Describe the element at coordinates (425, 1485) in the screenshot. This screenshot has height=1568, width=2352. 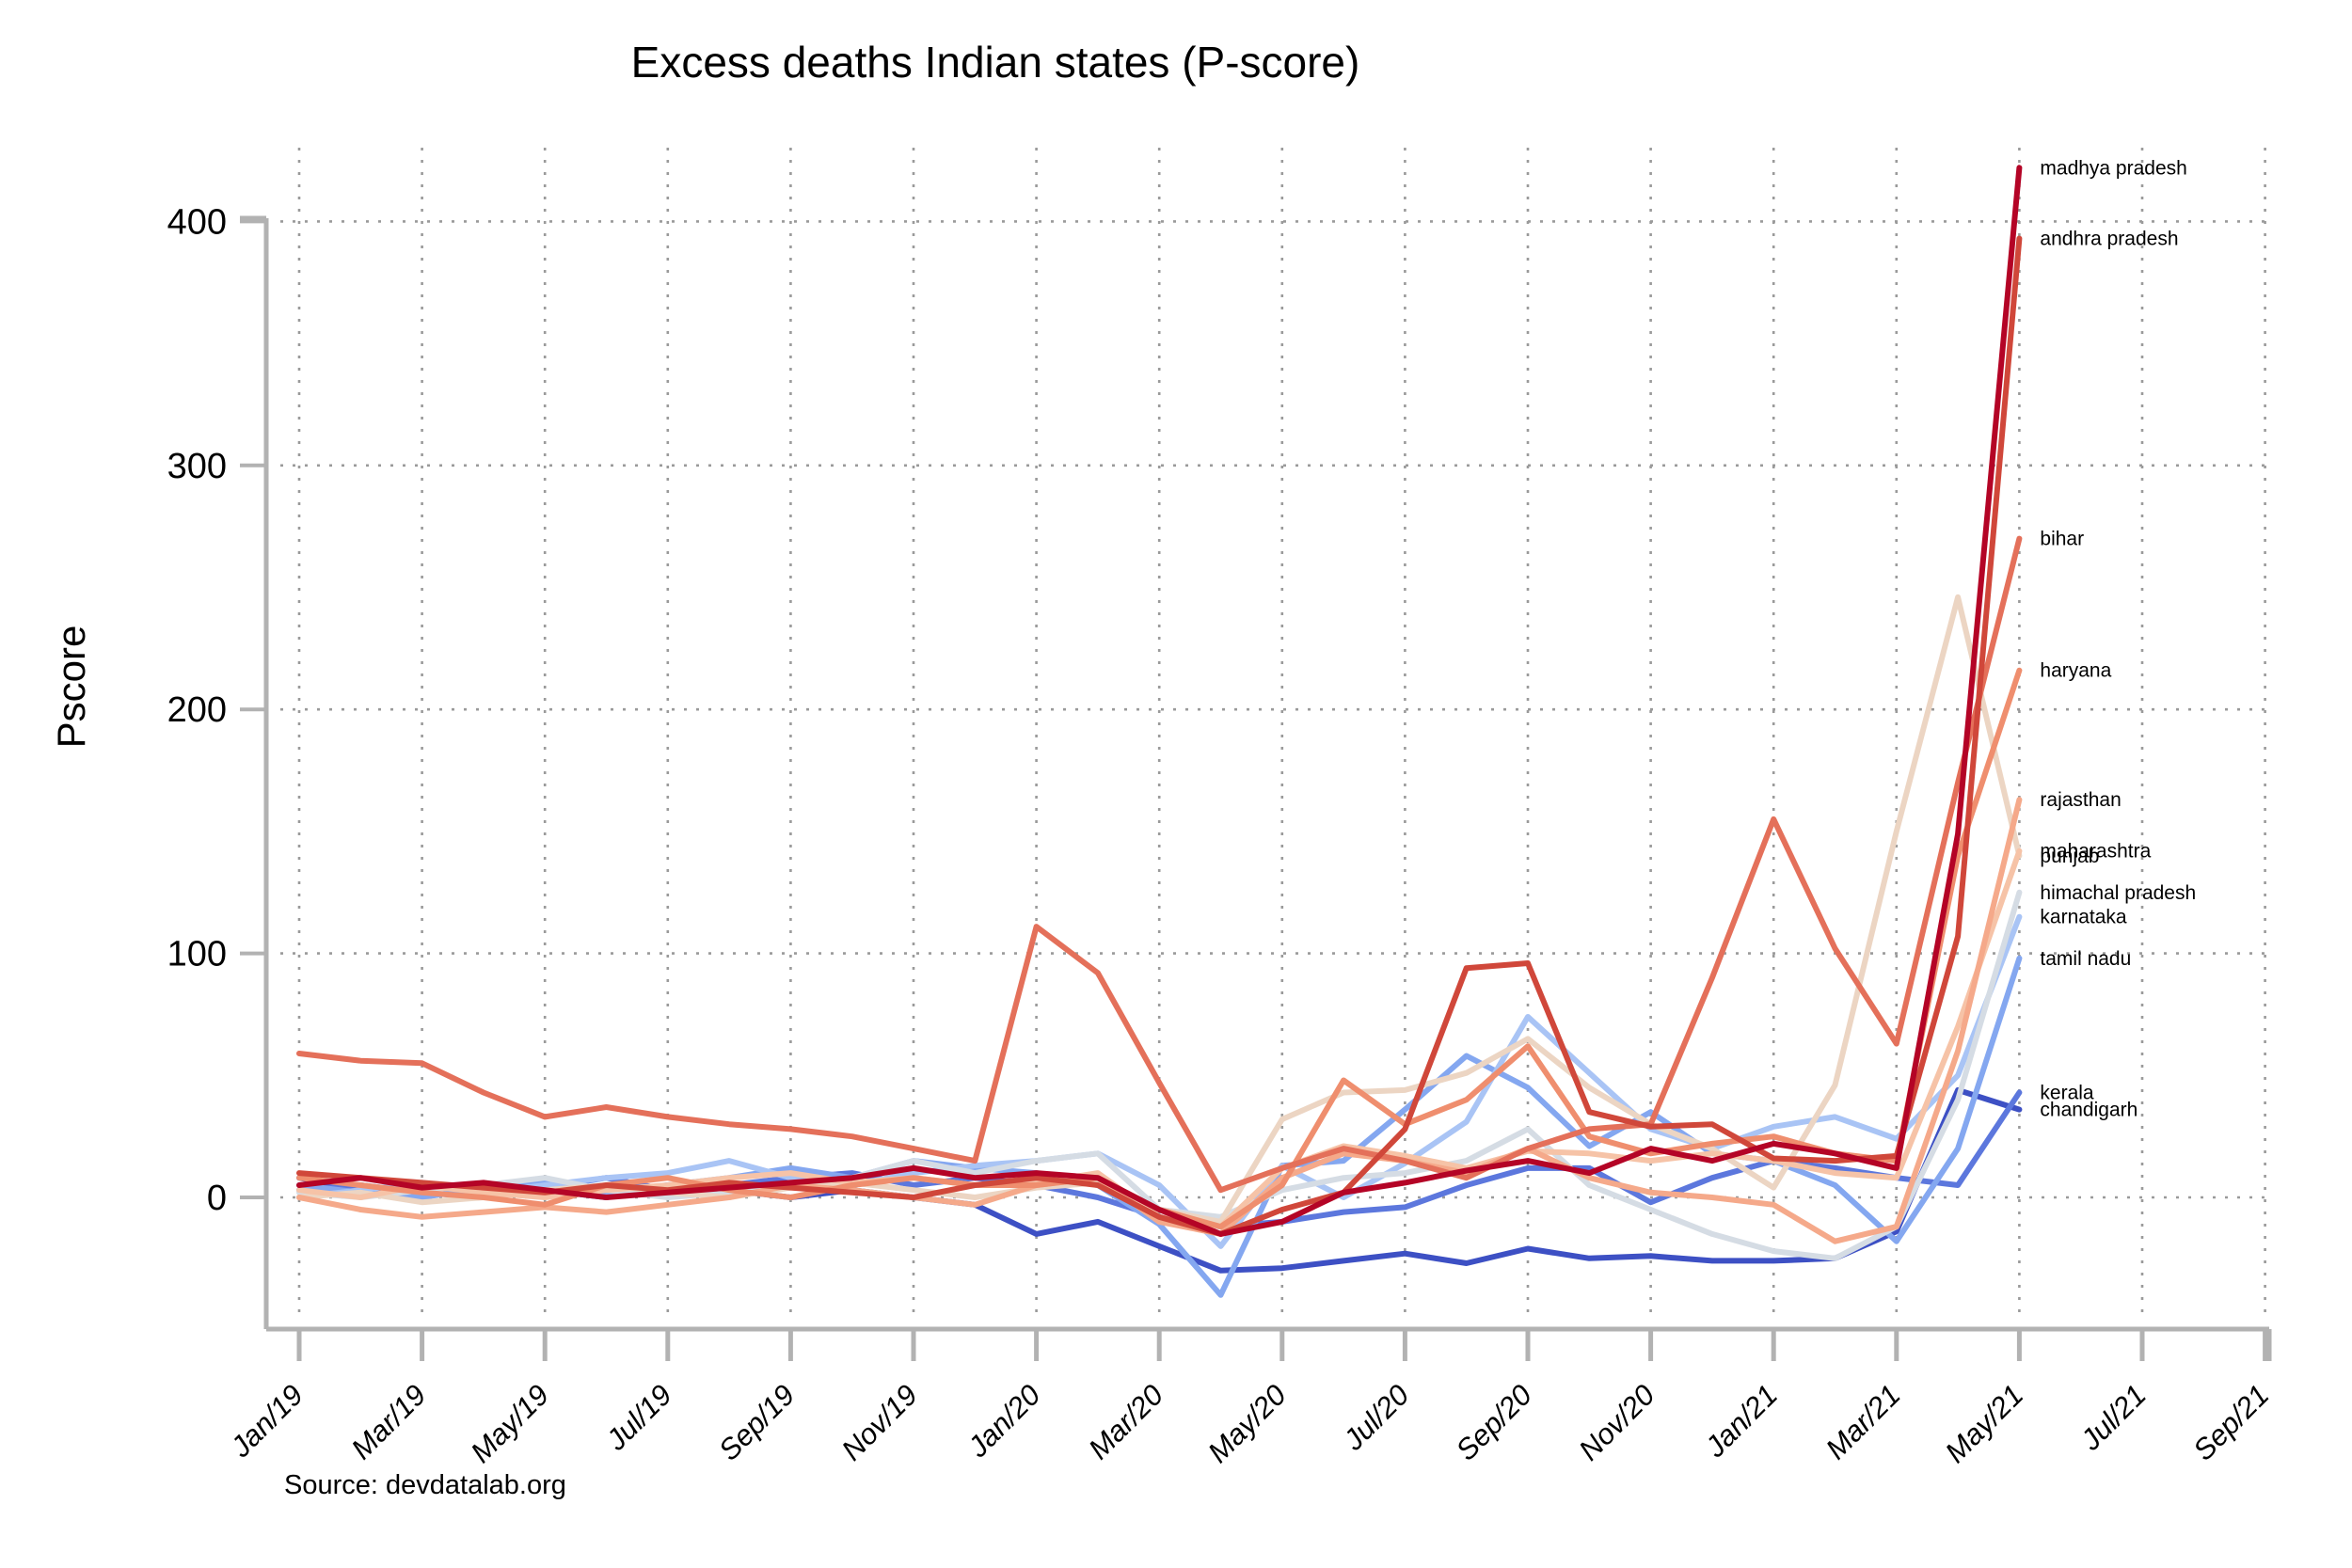
I see `source-note: Source: devdatalab.org` at that location.